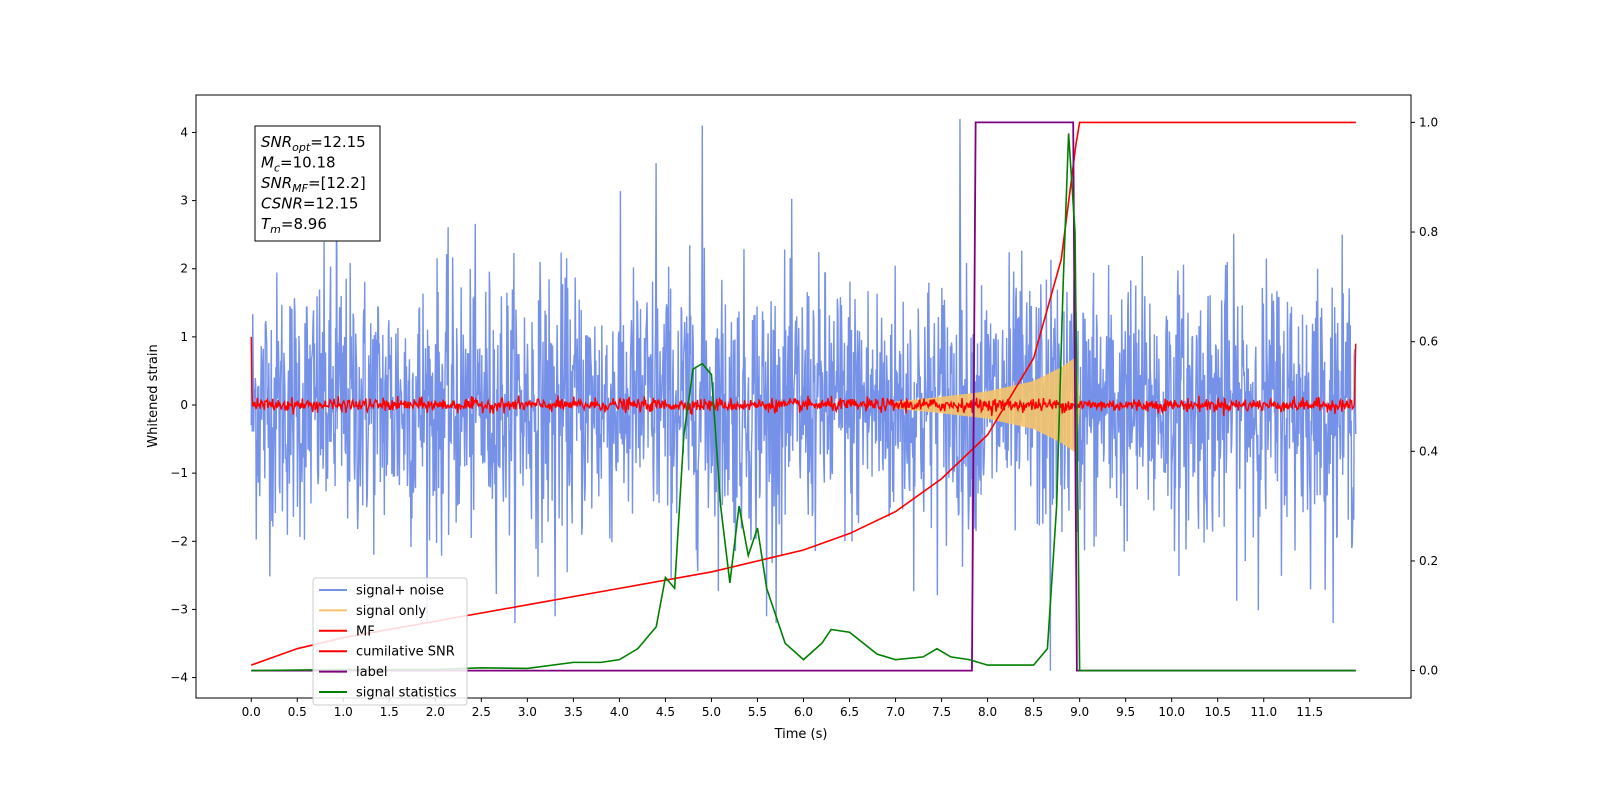  Describe the element at coordinates (1428, 232) in the screenshot. I see `y2-tick-label: 0.8` at that location.